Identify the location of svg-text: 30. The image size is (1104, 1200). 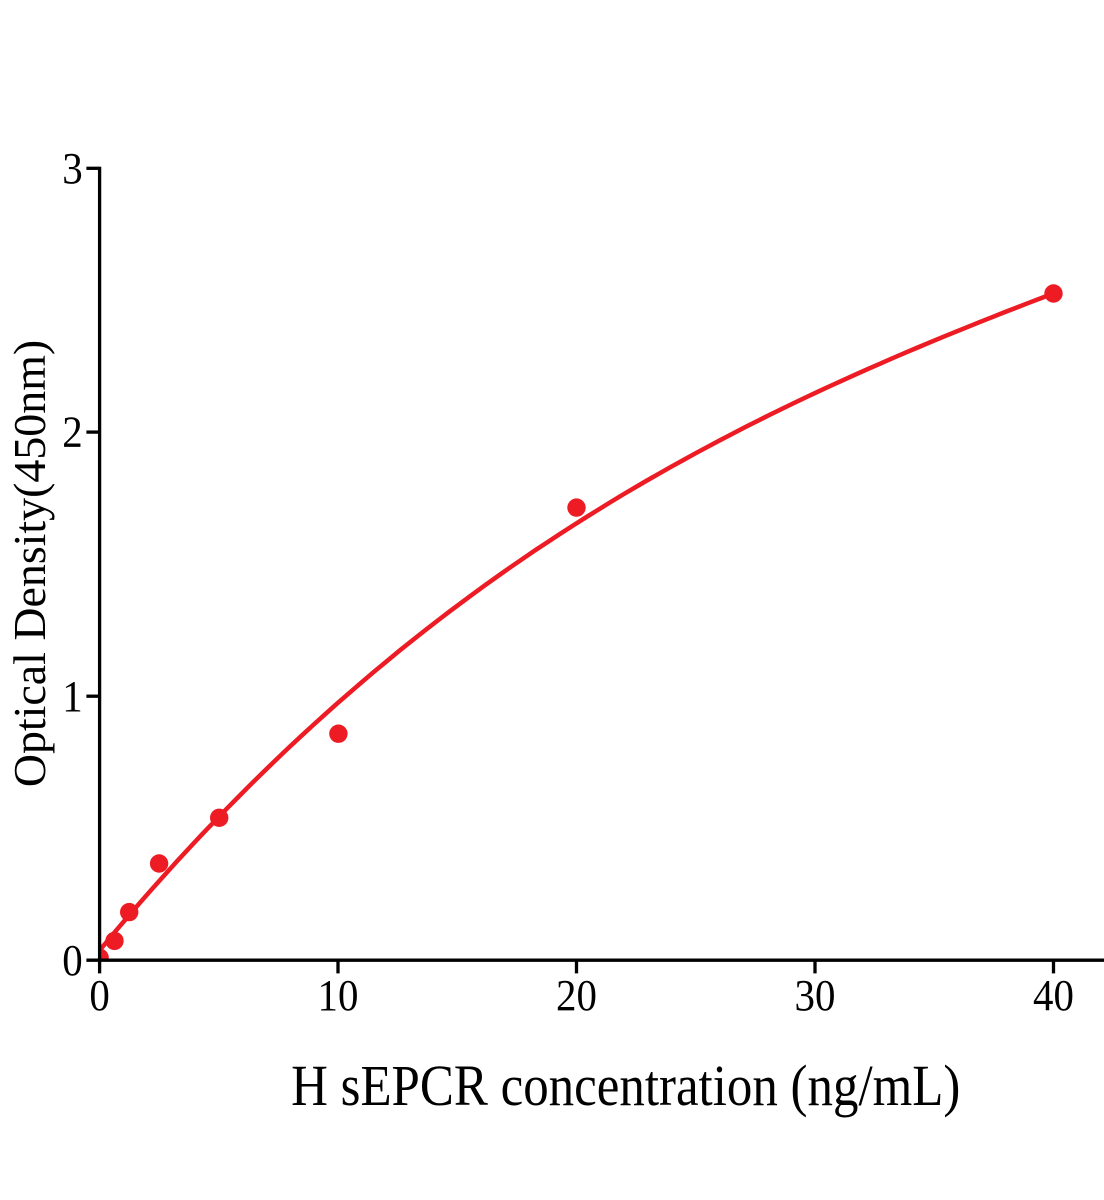
(815, 996).